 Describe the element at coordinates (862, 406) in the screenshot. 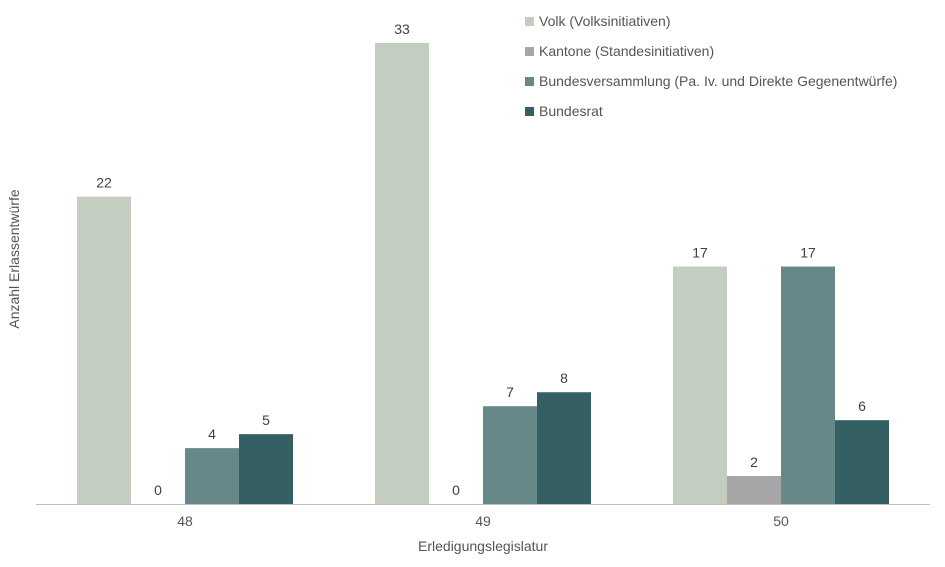

I see `data-label-50-series-4: 6` at that location.